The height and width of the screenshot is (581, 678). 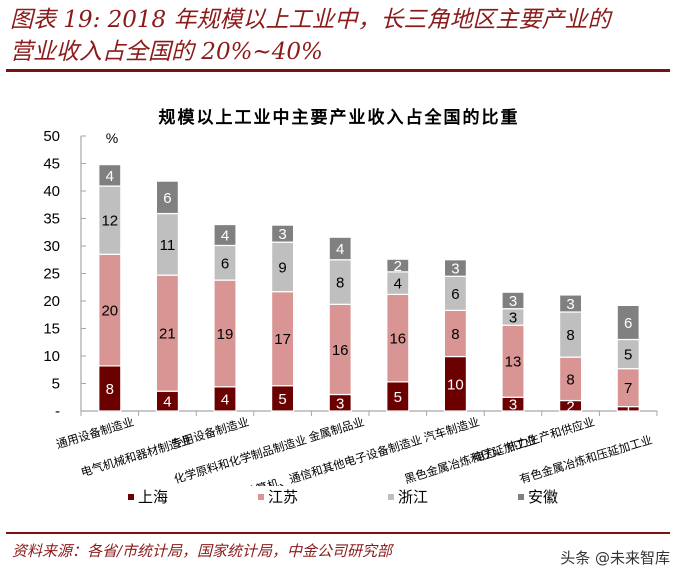 What do you see at coordinates (168, 245) in the screenshot?
I see `bar-value-label: 11` at bounding box center [168, 245].